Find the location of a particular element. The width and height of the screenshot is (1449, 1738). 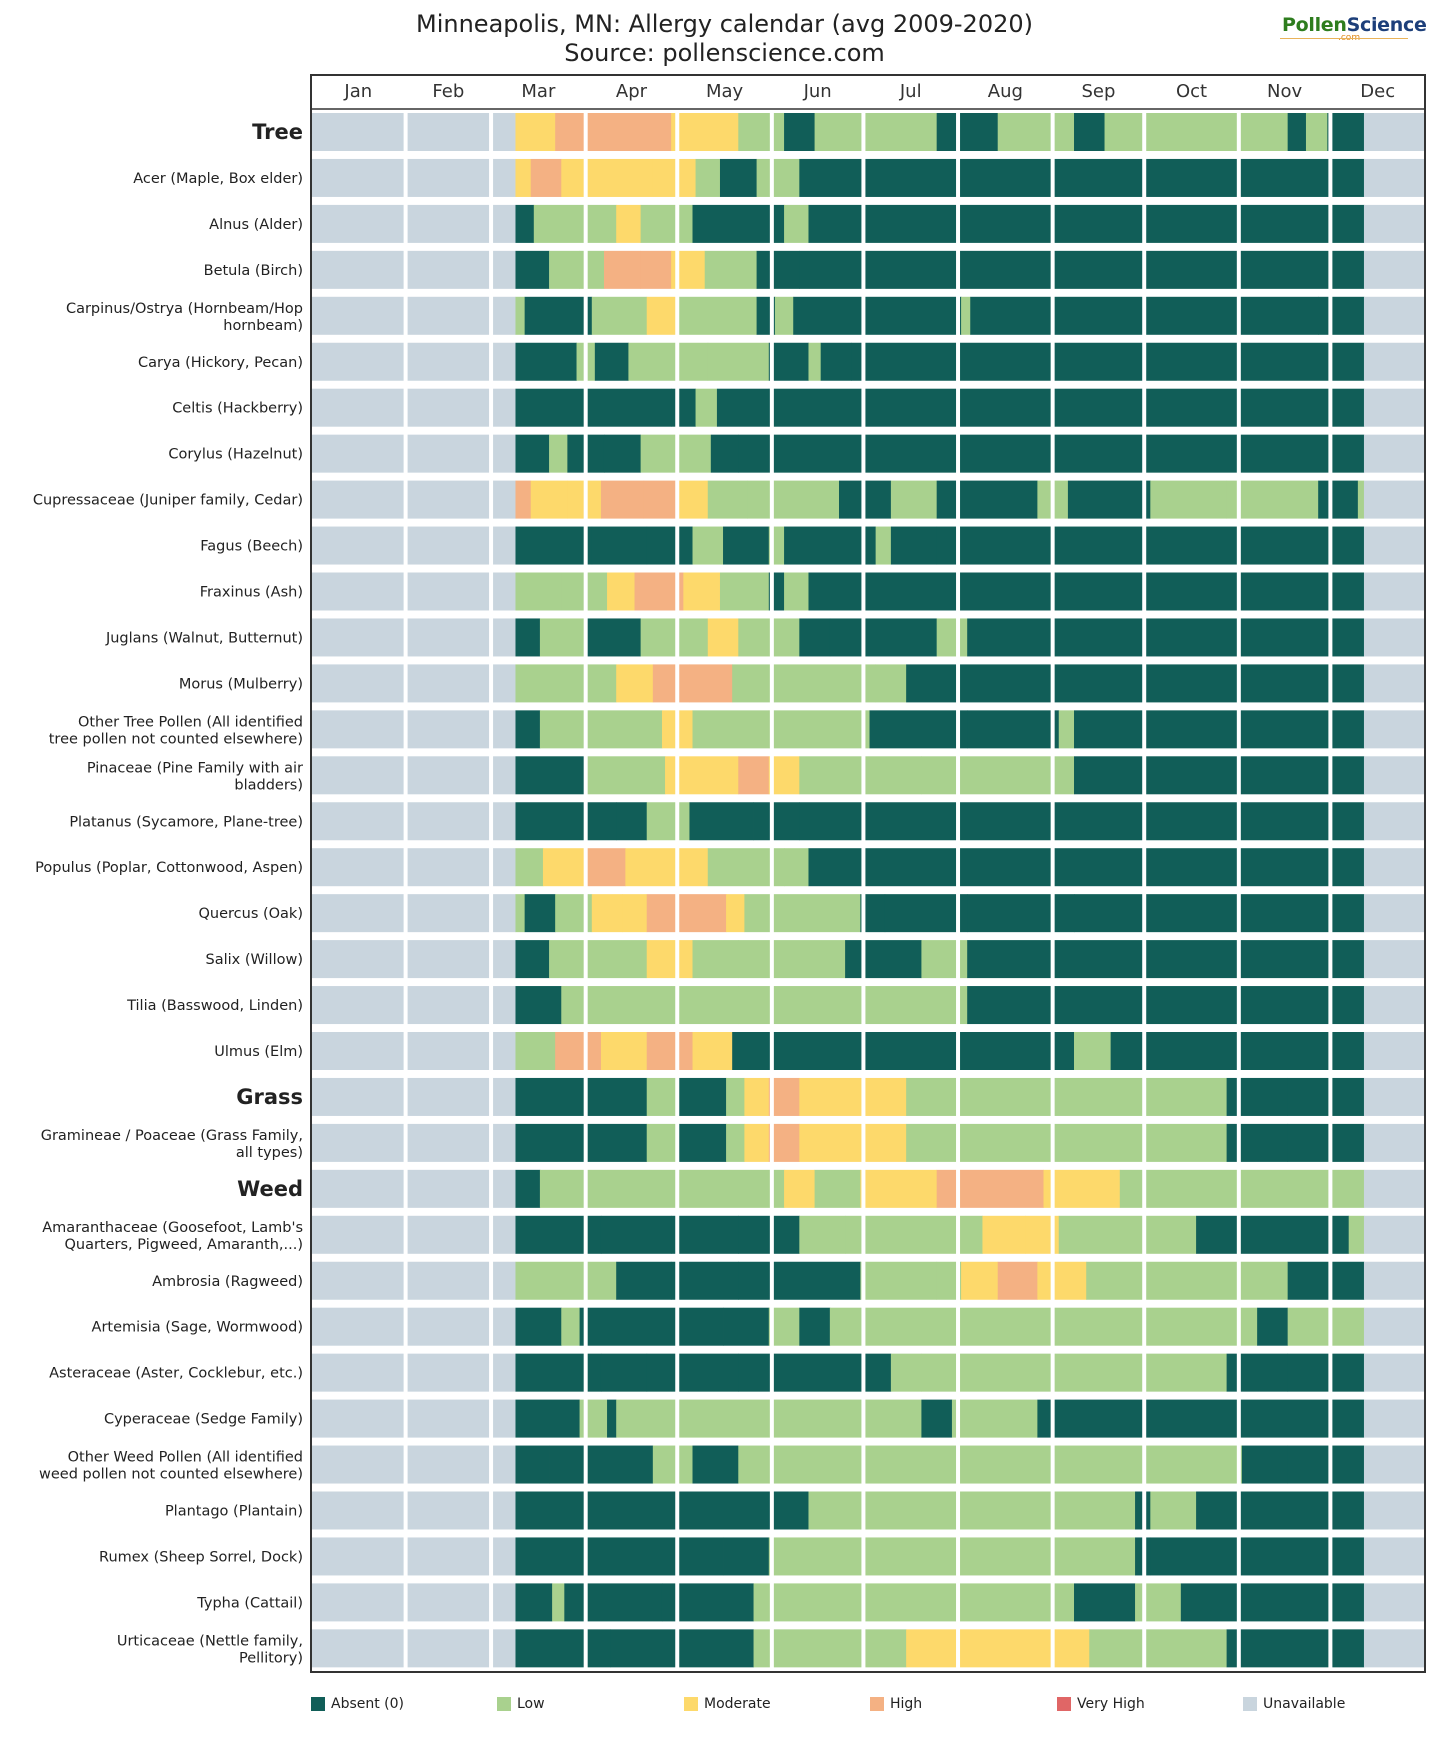

row-label: Carya (Hickory, Pecan) is located at coordinates (220, 363).